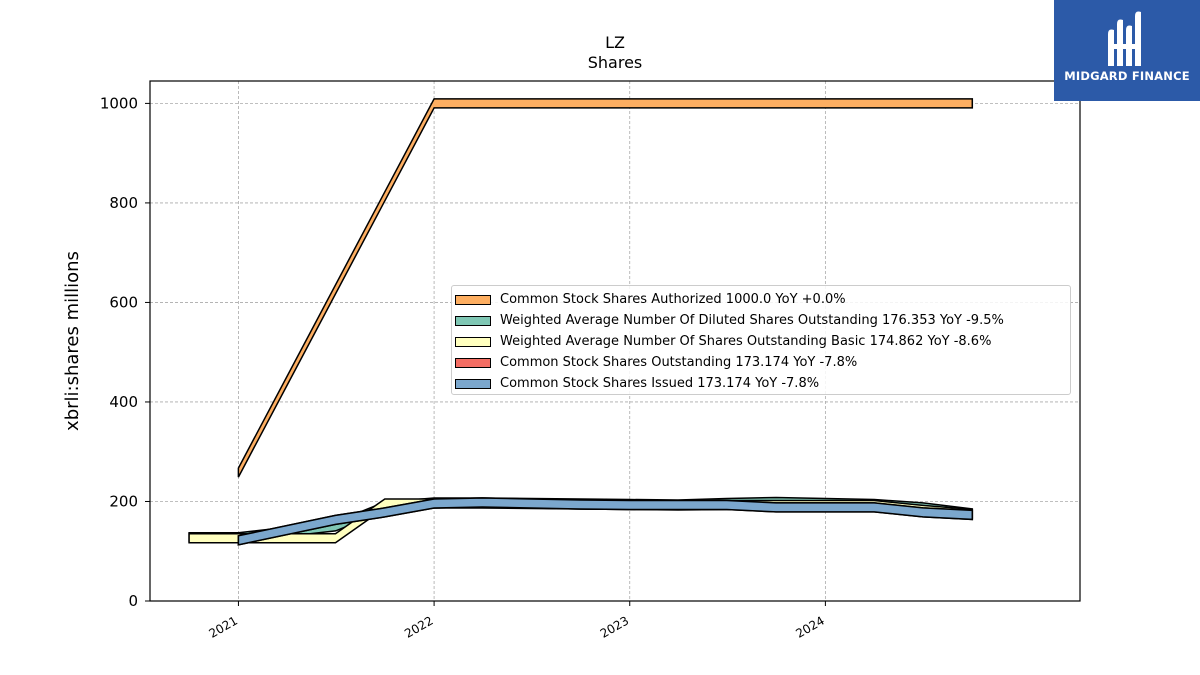 The image size is (1200, 675). I want to click on x-tick-label: 2023, so click(614, 626).